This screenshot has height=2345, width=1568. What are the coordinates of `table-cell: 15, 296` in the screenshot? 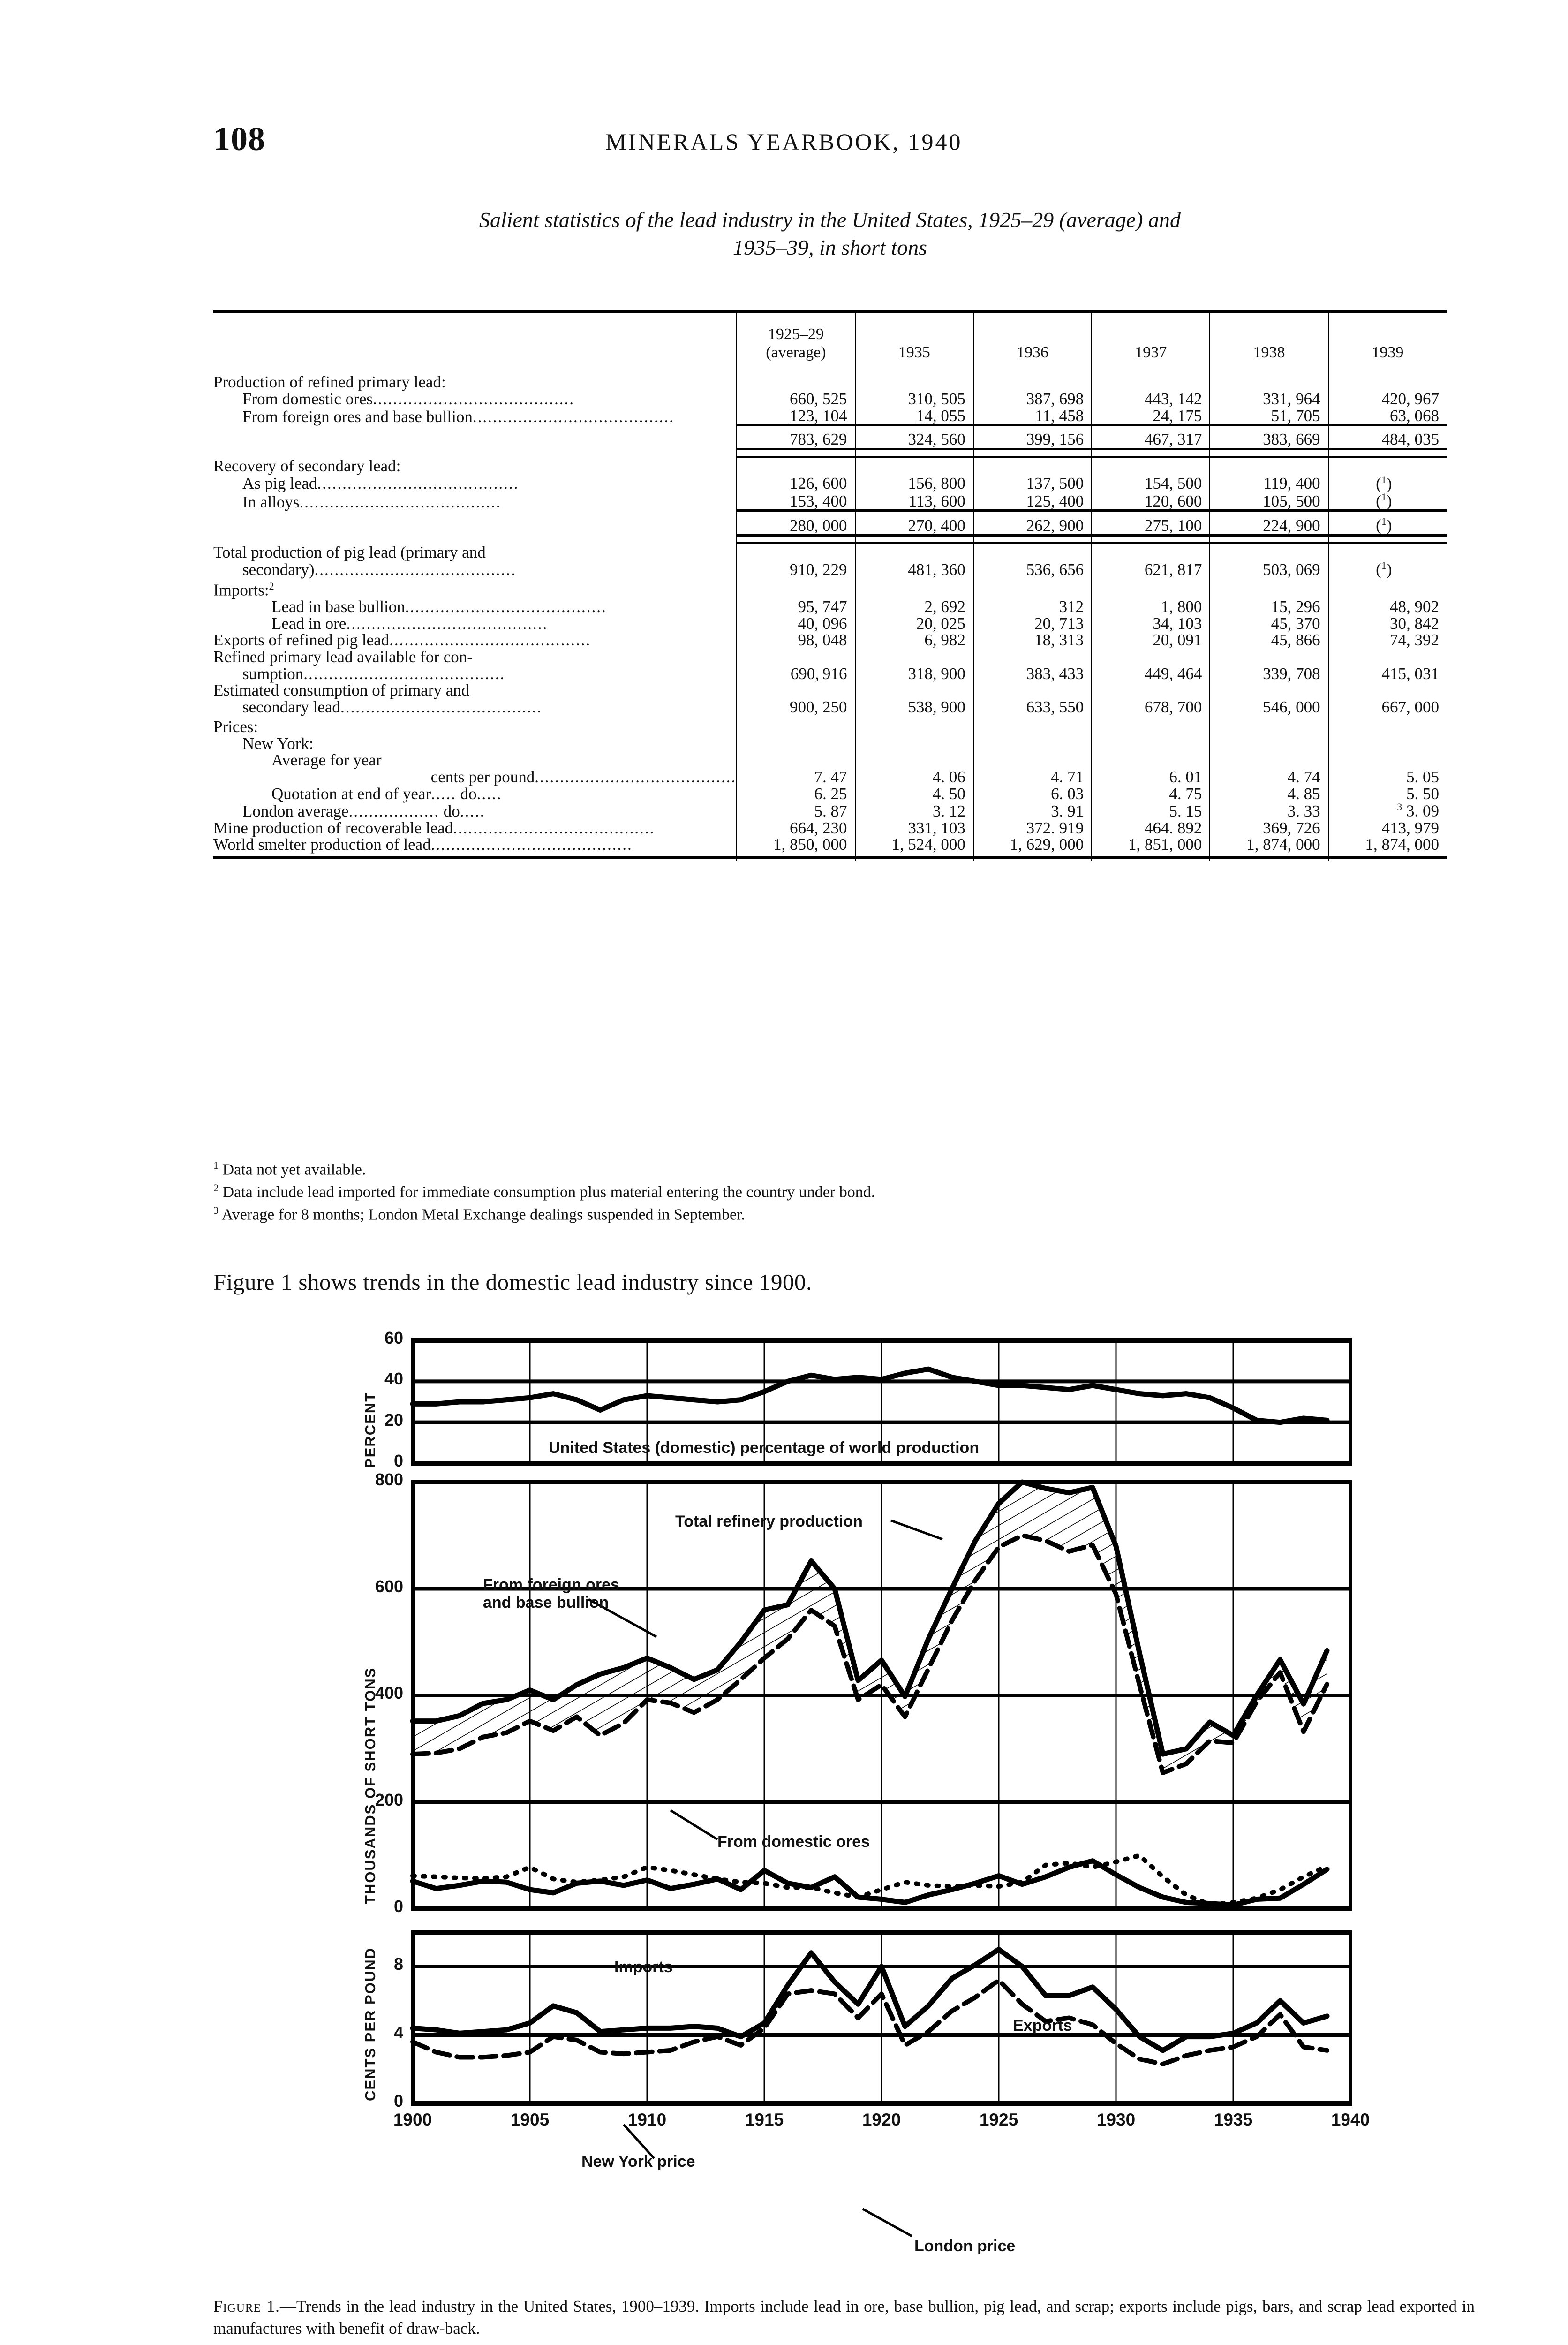 It's located at (1269, 606).